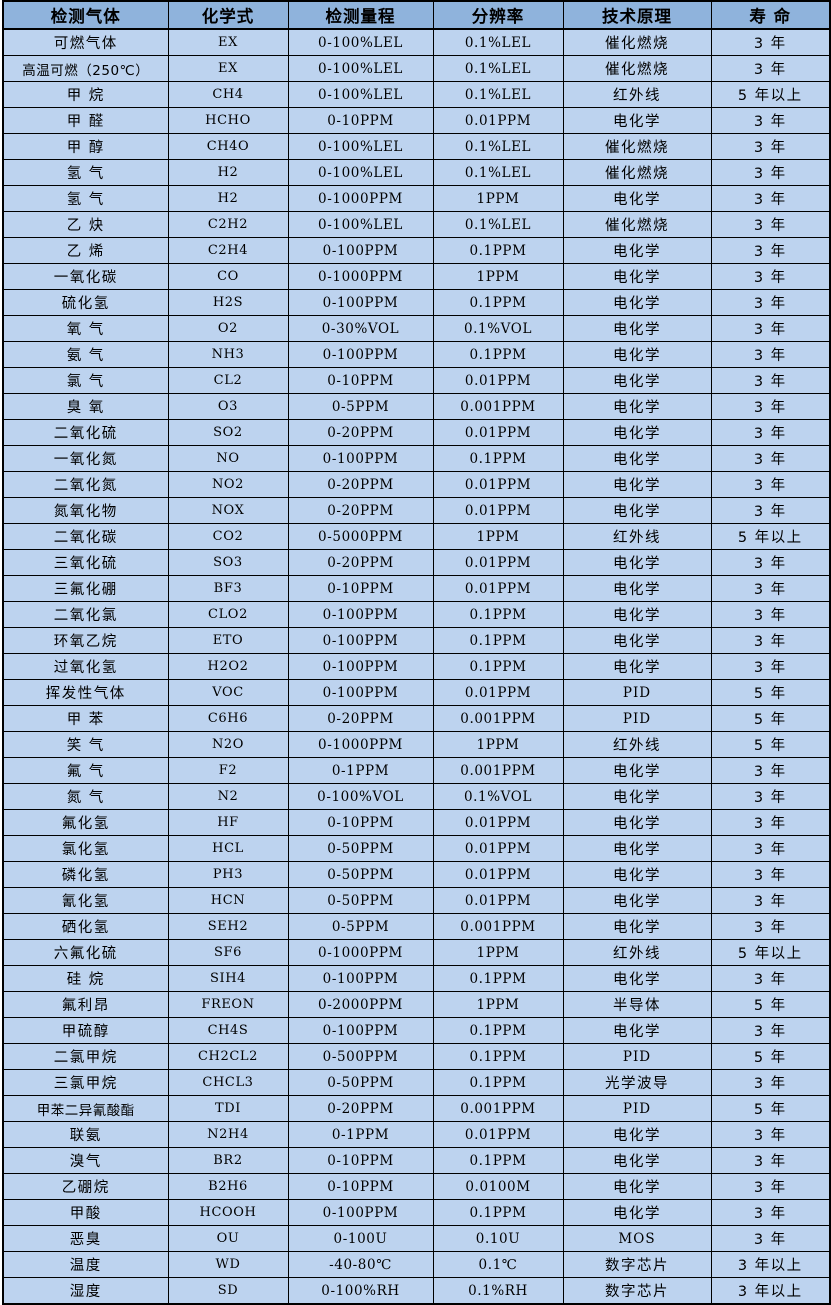  What do you see at coordinates (228, 614) in the screenshot?
I see `cell-formula: CLO2` at bounding box center [228, 614].